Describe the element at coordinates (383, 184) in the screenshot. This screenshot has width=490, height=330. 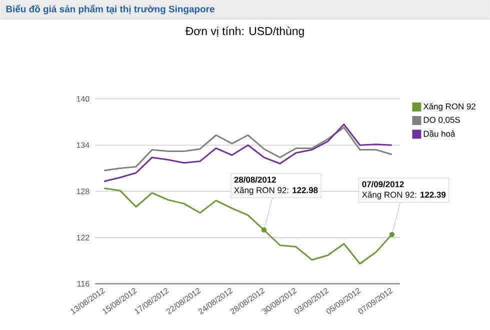
I see `annotation: 07/09/2012` at that location.